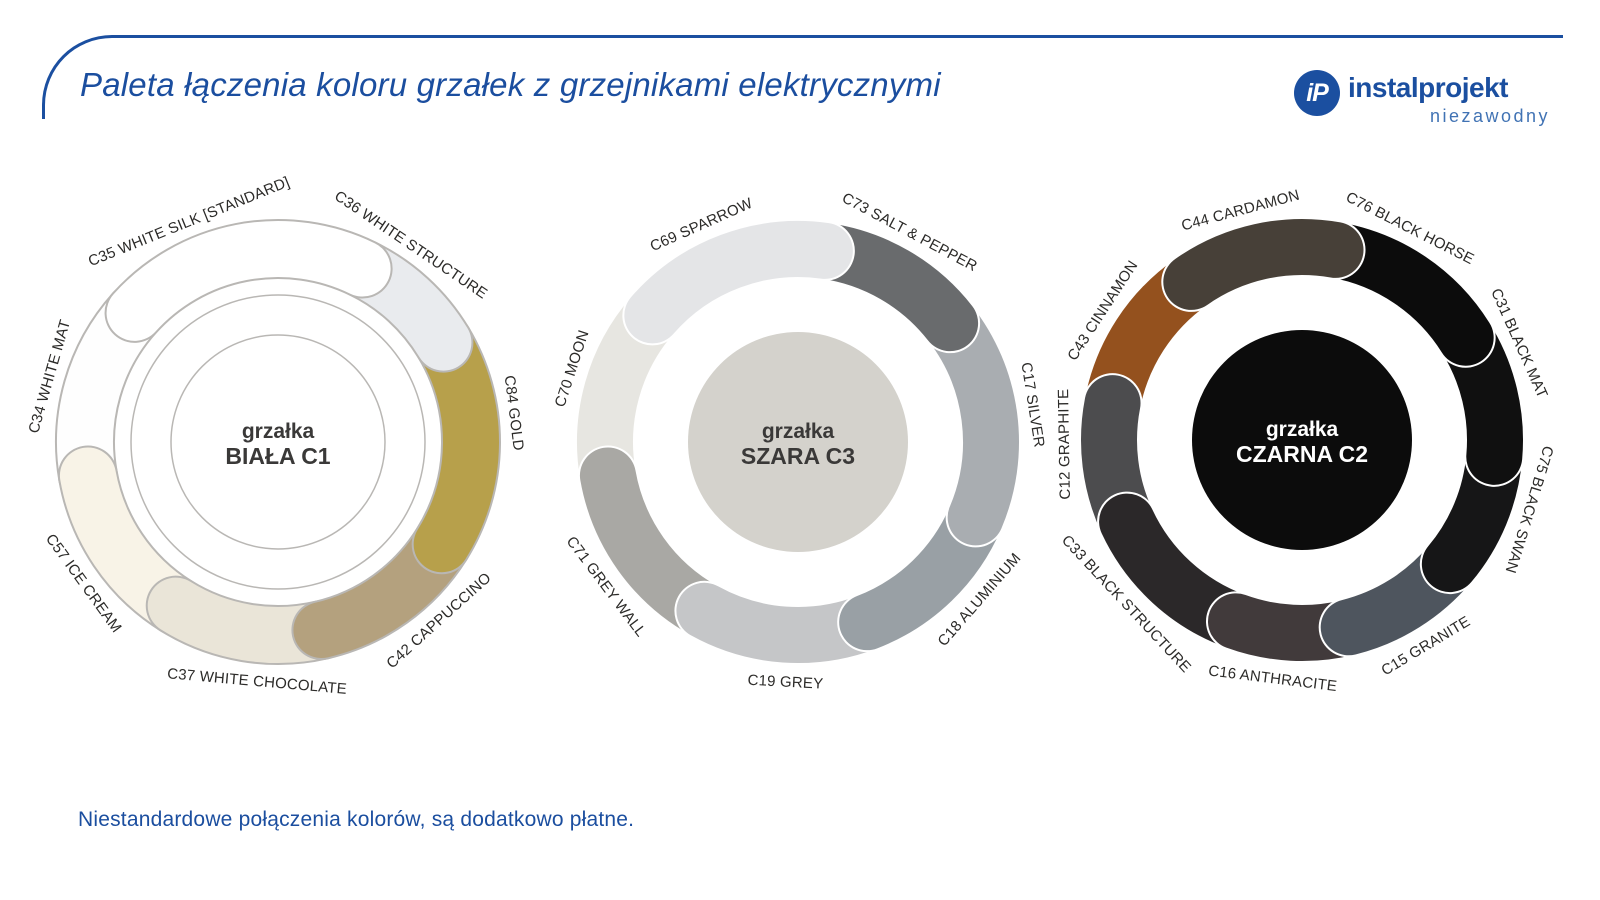  I want to click on segment-c69, so click(738, 282).